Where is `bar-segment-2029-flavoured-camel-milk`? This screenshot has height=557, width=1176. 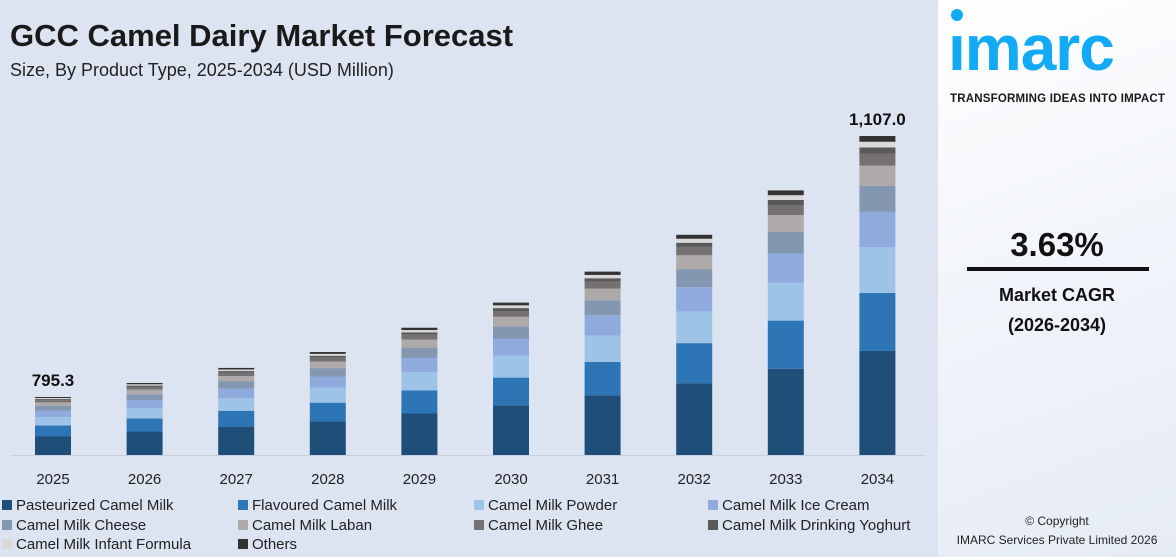
bar-segment-2029-flavoured-camel-milk is located at coordinates (419, 402).